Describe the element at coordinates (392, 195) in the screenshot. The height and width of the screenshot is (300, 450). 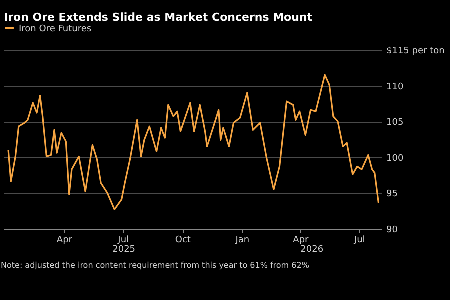
I see `y-tick-label: 95` at that location.